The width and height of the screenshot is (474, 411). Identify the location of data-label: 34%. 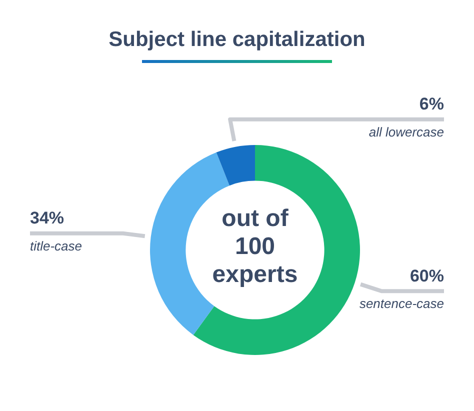
(47, 218).